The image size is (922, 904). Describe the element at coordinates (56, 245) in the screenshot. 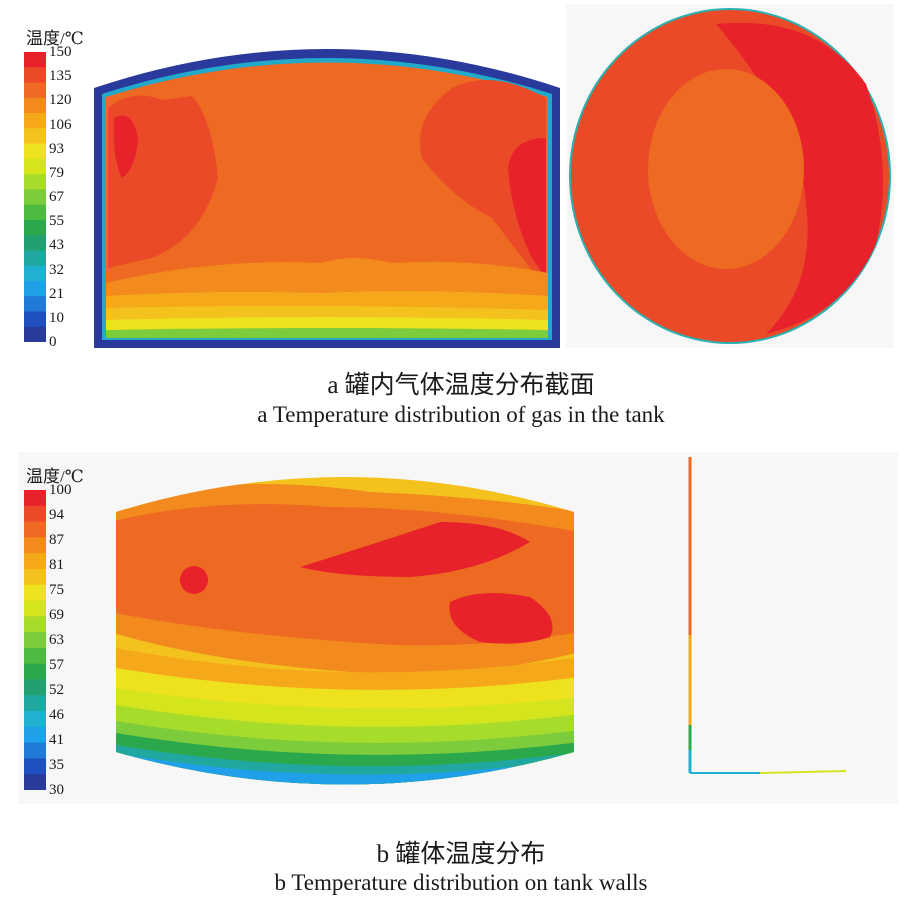

I see `legend-tick-label: 43` at that location.